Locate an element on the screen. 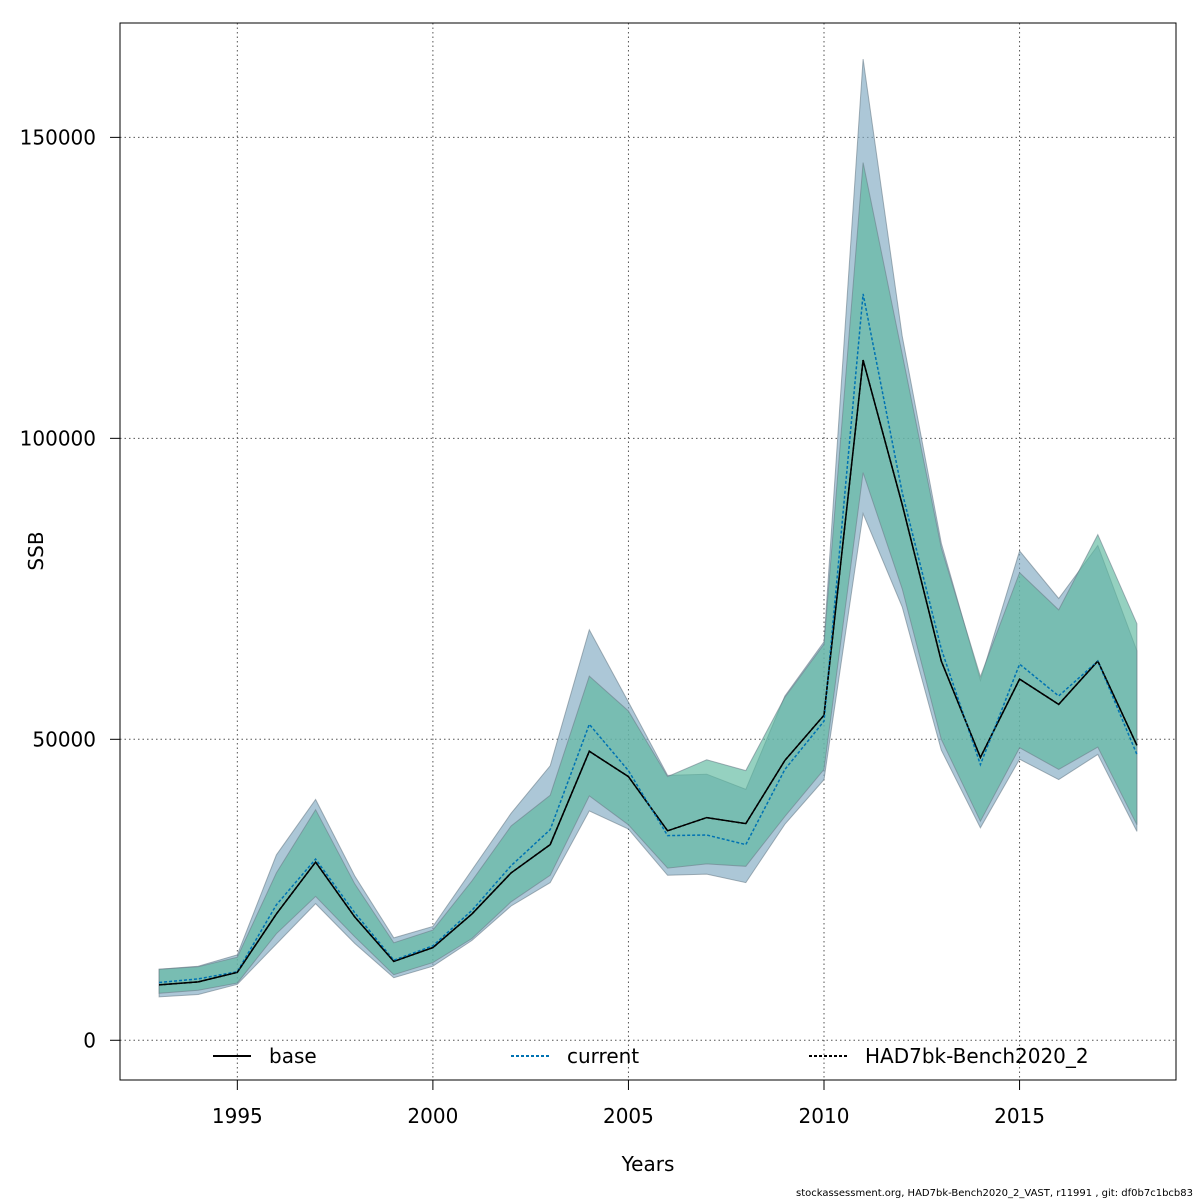 The image size is (1200, 1200). y-tick-label-0: 0 is located at coordinates (89, 1040).